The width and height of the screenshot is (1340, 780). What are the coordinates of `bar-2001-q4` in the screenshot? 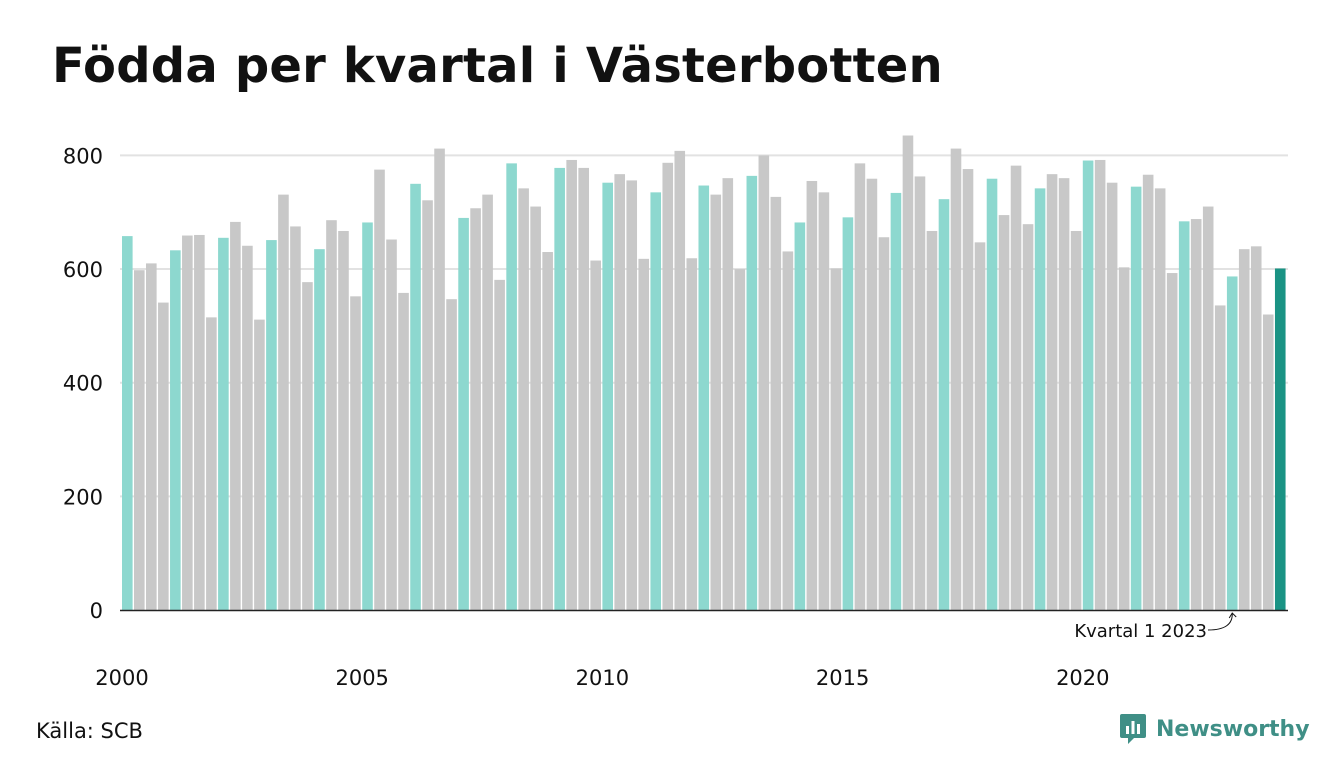 It's located at (211, 463).